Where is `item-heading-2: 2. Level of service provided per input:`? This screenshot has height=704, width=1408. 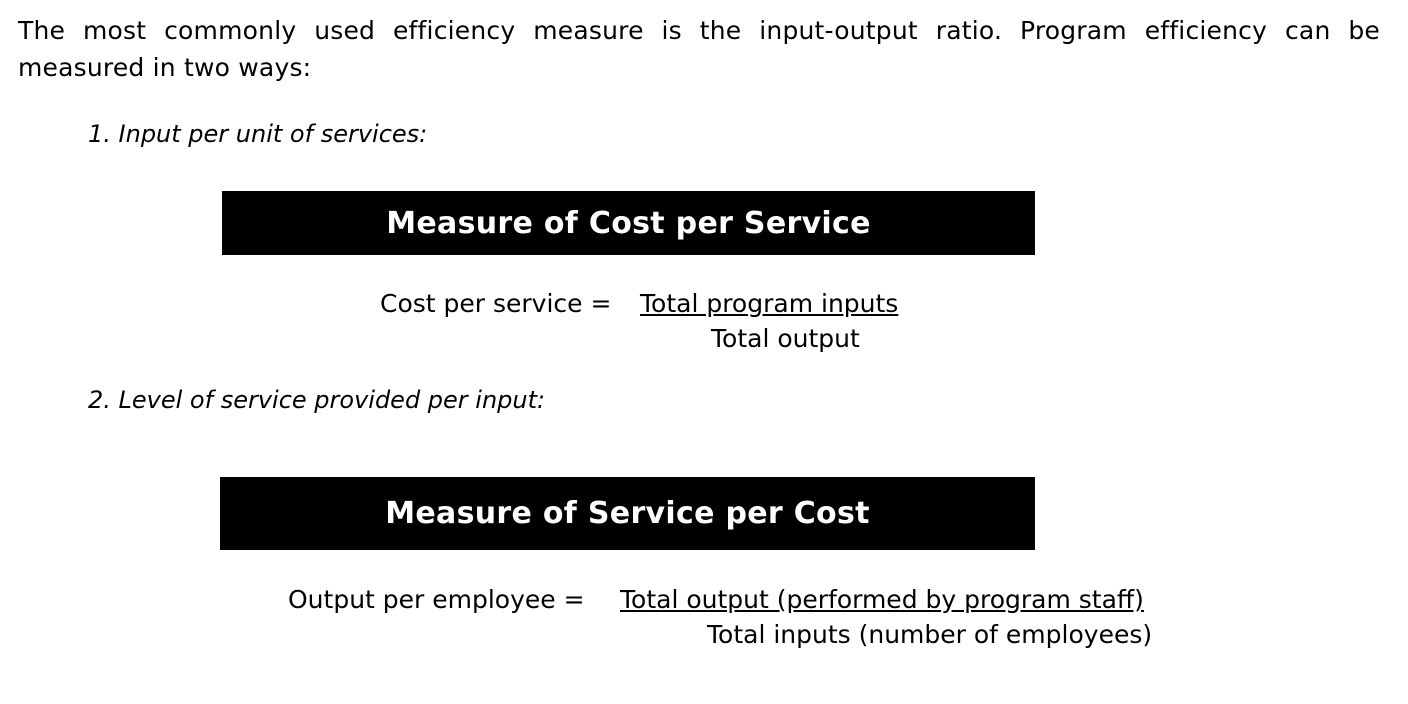
item-heading-2: 2. Level of service provided per input: is located at coordinates (317, 400).